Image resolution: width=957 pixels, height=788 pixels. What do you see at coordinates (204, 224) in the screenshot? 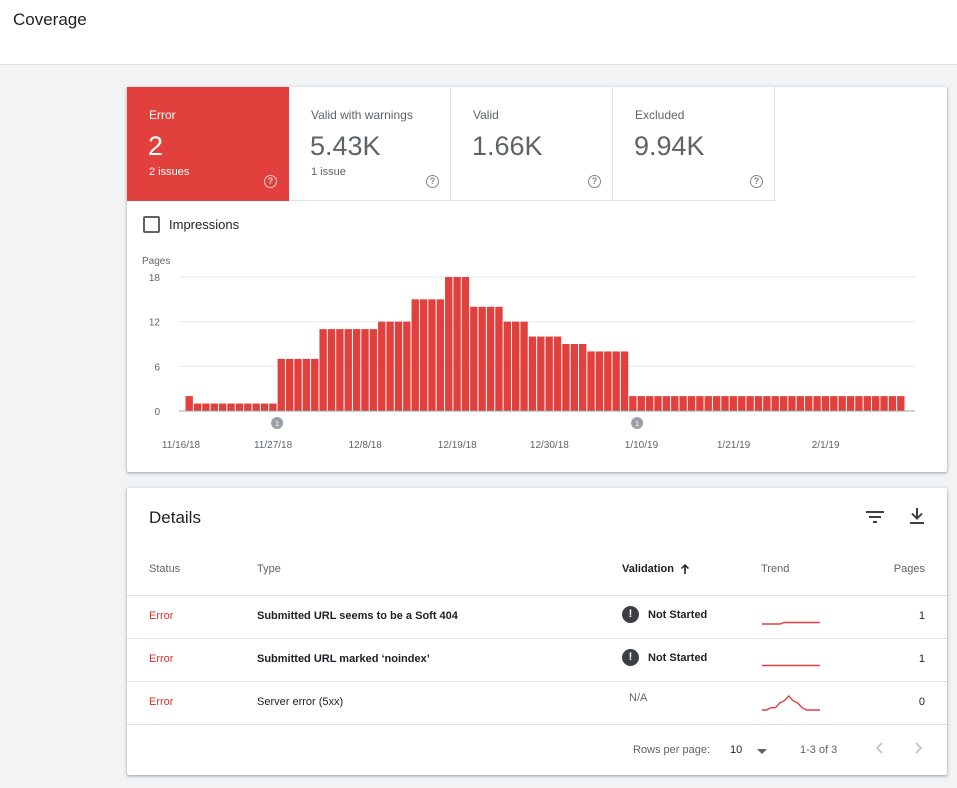
I see `impressions-label: Impressions` at bounding box center [204, 224].